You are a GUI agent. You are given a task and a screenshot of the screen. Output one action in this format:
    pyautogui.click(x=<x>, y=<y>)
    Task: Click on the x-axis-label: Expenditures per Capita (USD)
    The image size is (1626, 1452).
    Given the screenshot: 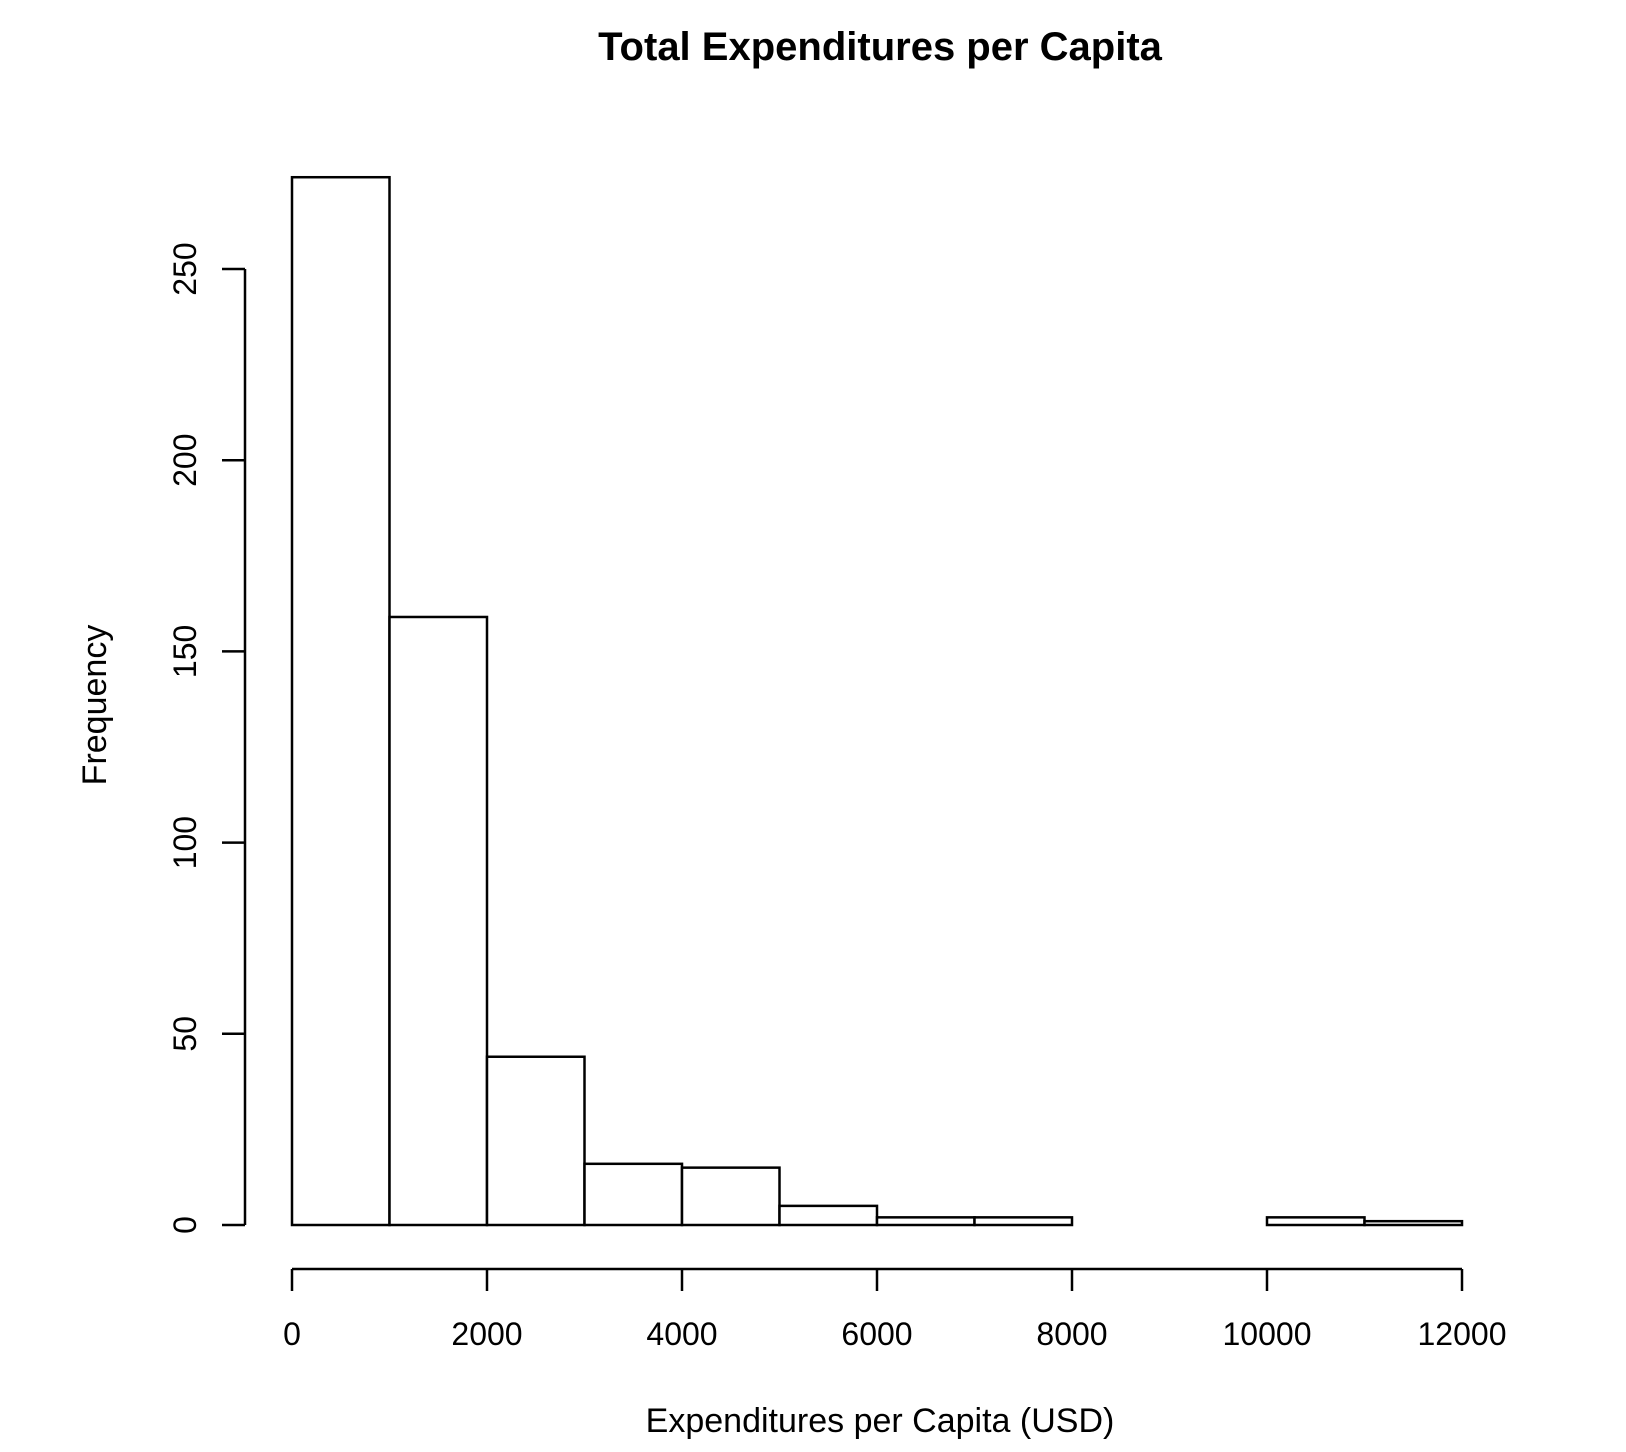 What is the action you would take?
    pyautogui.click(x=880, y=1421)
    